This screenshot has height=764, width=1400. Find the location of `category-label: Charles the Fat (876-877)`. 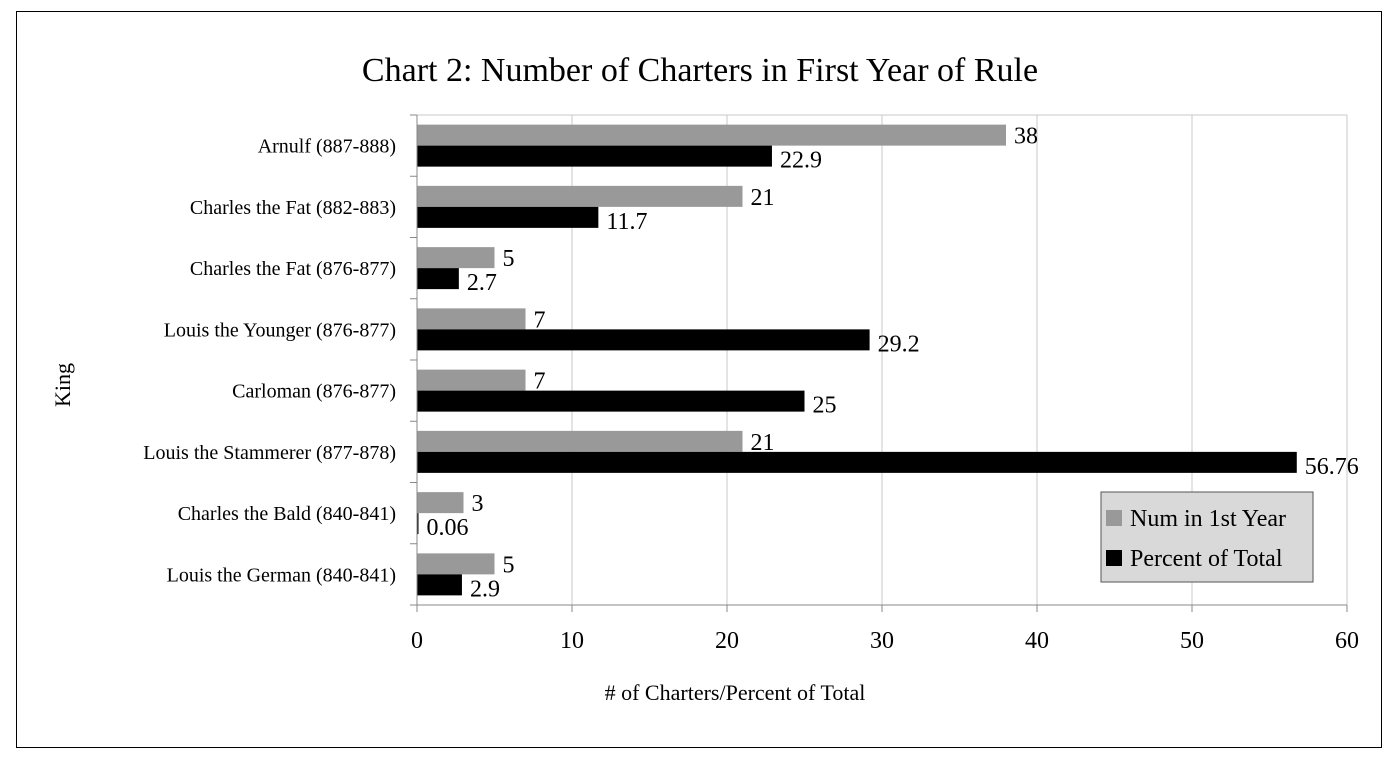

category-label: Charles the Fat (876-877) is located at coordinates (293, 269).